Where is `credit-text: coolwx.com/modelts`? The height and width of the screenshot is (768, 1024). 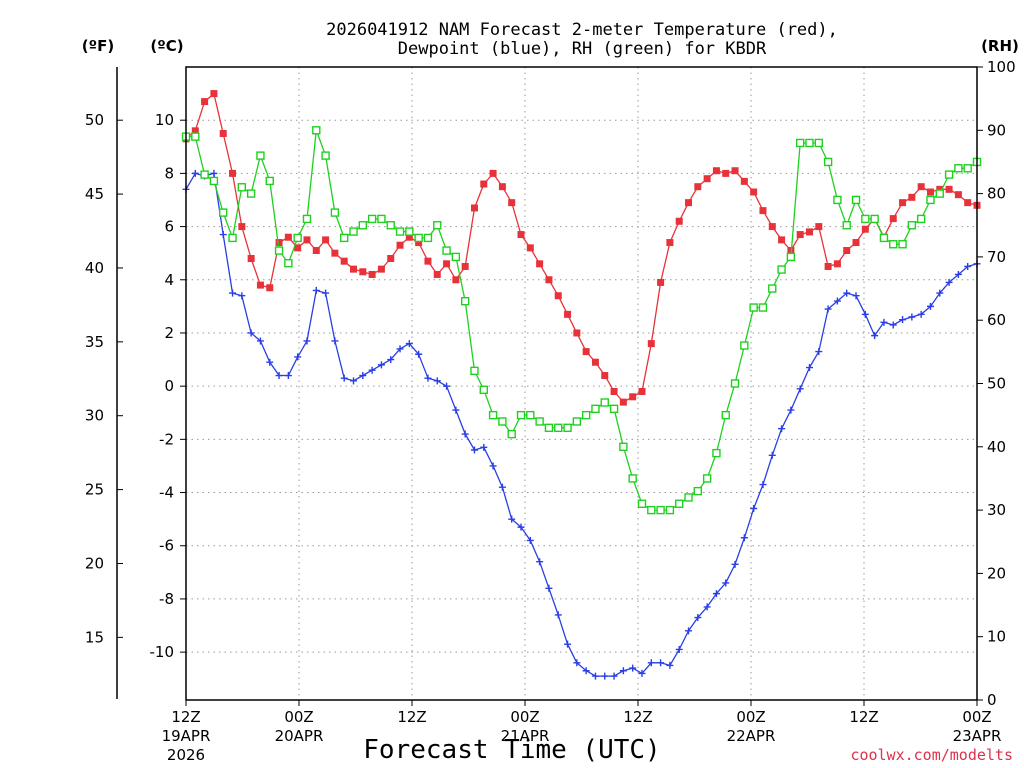
credit-text: coolwx.com/modelts is located at coordinates (931, 755).